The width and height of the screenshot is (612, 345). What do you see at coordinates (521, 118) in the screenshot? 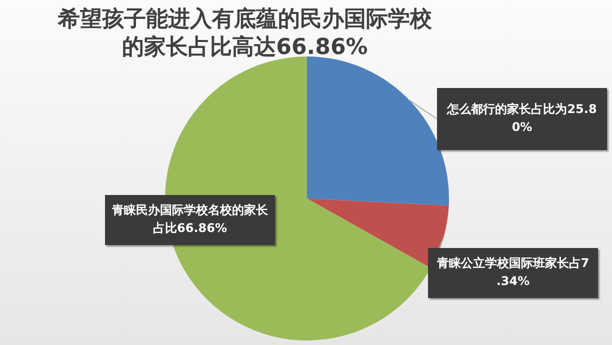
I see `slice-label: 怎么都行的家长占比为25.80%` at bounding box center [521, 118].